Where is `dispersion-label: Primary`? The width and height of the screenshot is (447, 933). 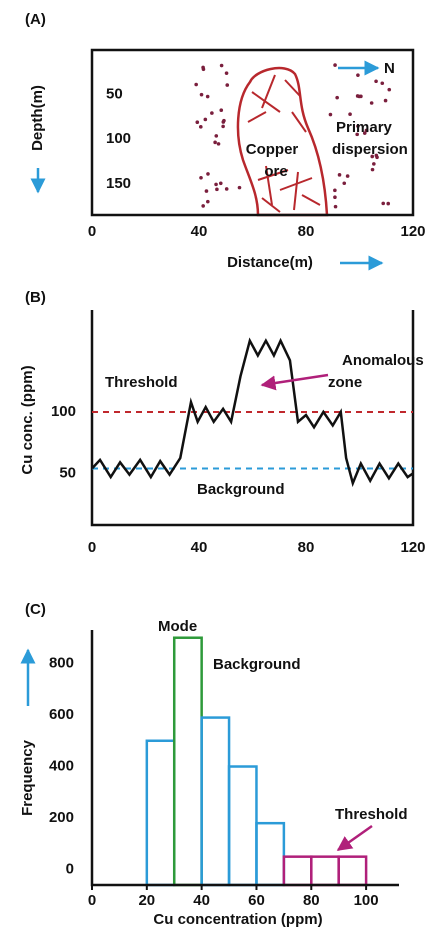 dispersion-label: Primary is located at coordinates (364, 127).